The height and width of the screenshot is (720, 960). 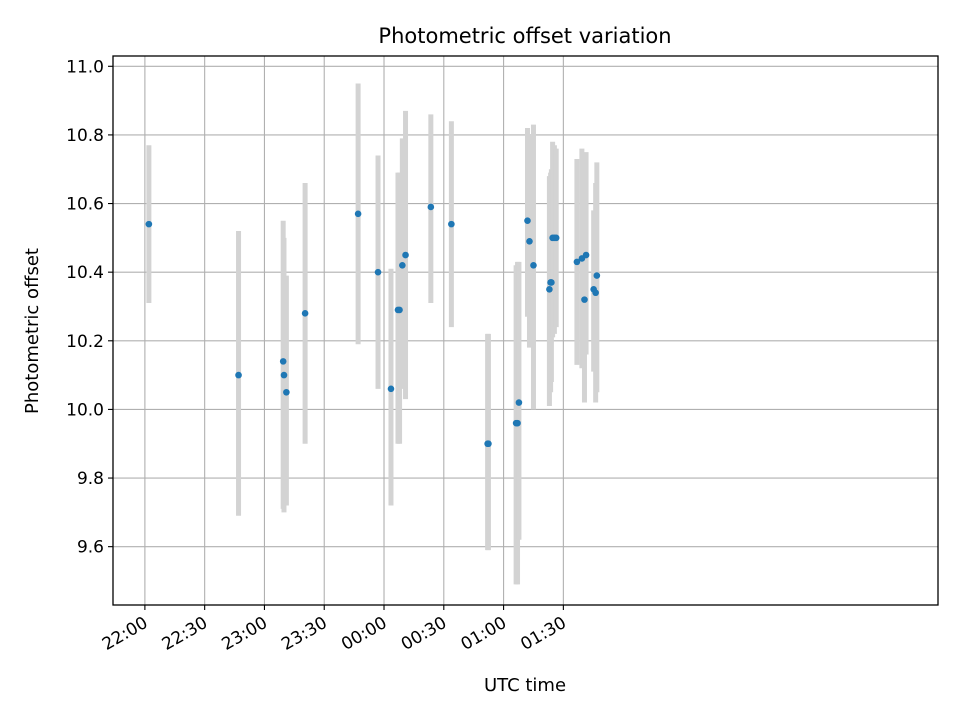 I want to click on y-tick-label: 9.6, so click(x=90, y=548).